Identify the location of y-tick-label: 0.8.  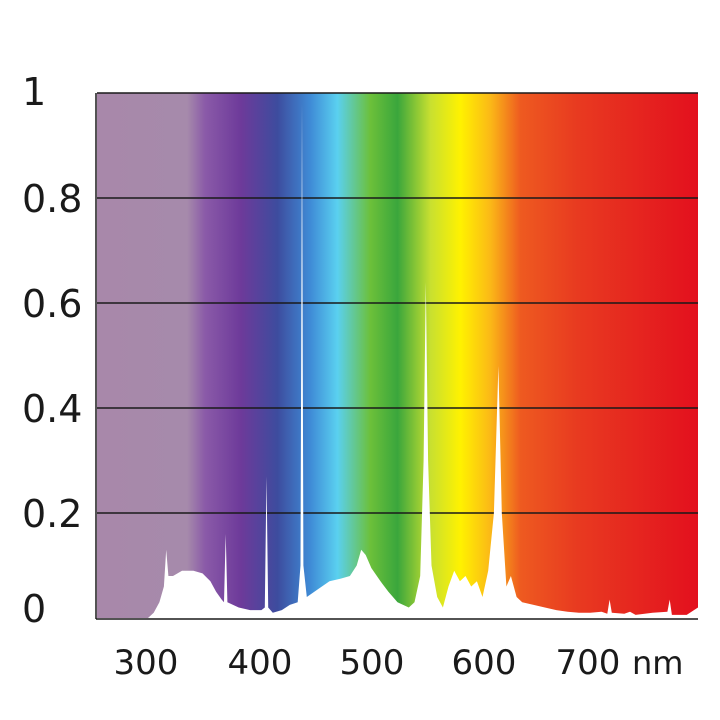
(52, 199).